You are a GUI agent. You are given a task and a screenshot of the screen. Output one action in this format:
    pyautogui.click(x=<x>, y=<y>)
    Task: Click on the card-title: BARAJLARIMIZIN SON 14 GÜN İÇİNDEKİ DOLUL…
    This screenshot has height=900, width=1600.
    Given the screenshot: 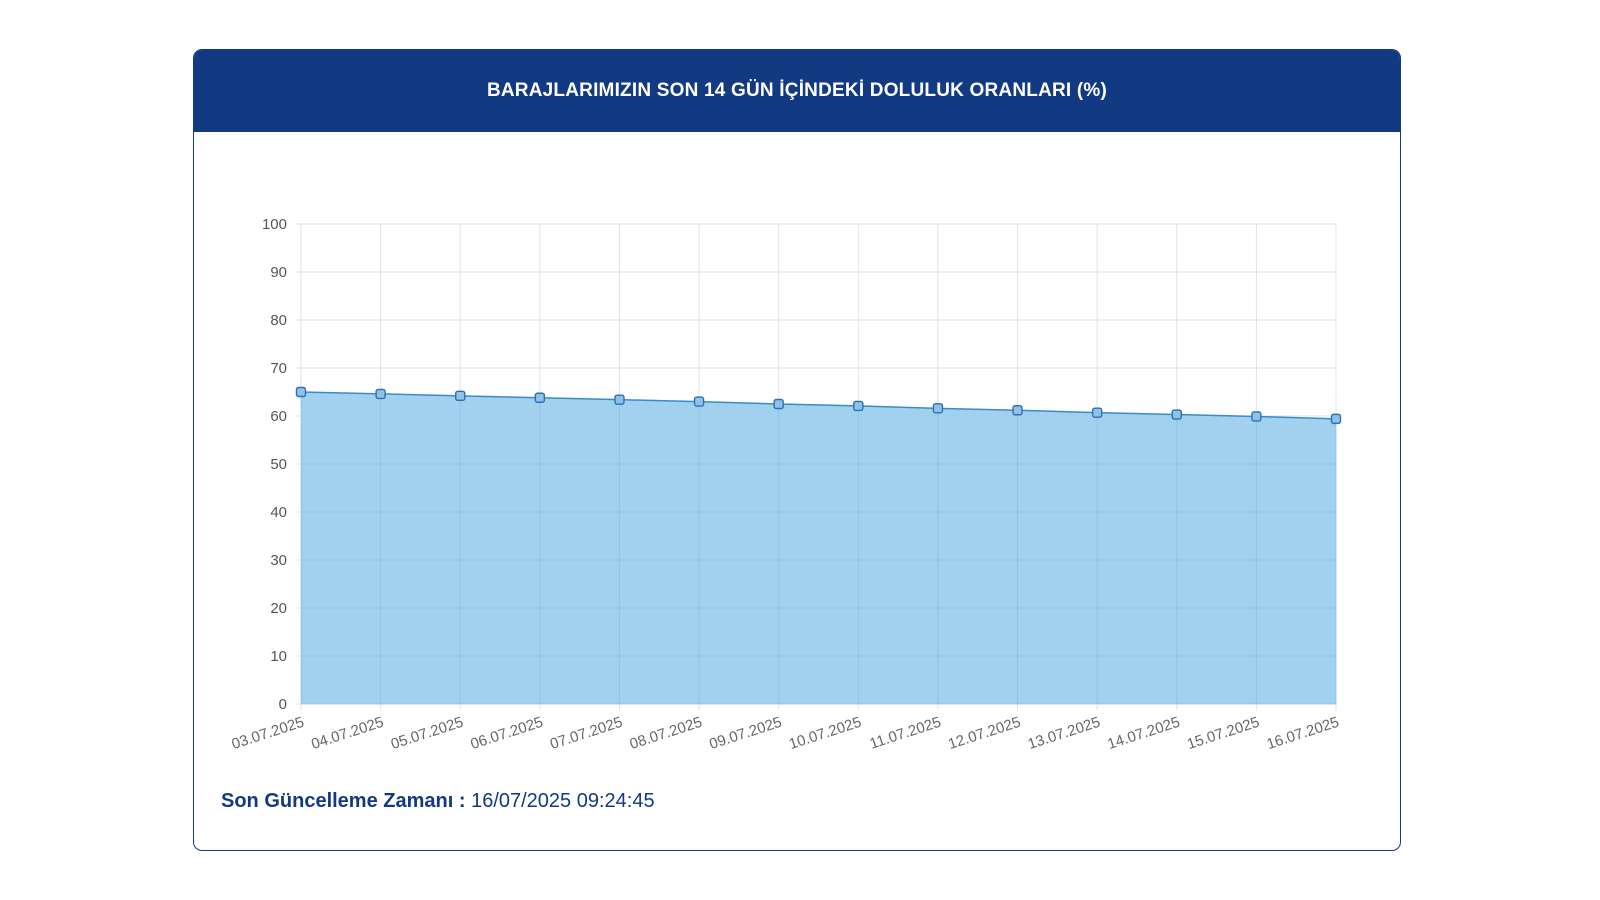 What is the action you would take?
    pyautogui.click(x=797, y=90)
    